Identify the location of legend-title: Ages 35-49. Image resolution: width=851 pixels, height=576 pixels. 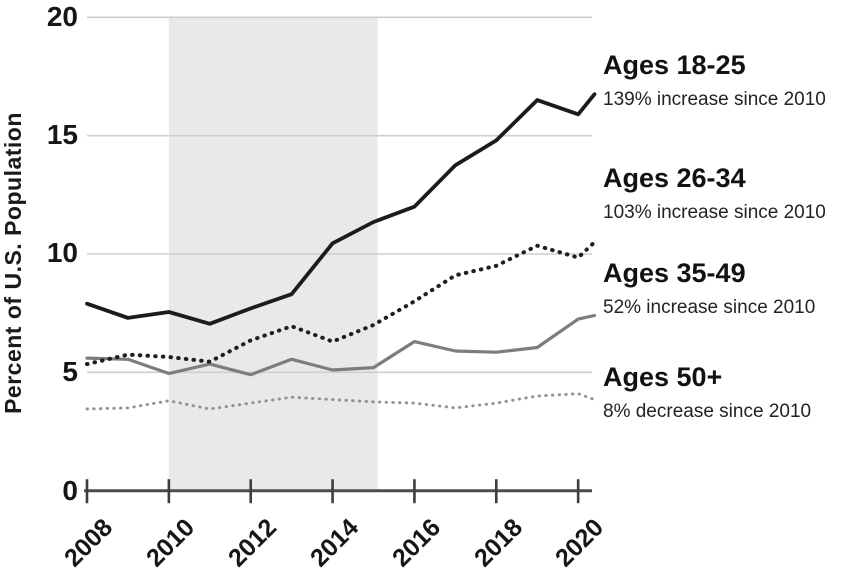
(674, 273).